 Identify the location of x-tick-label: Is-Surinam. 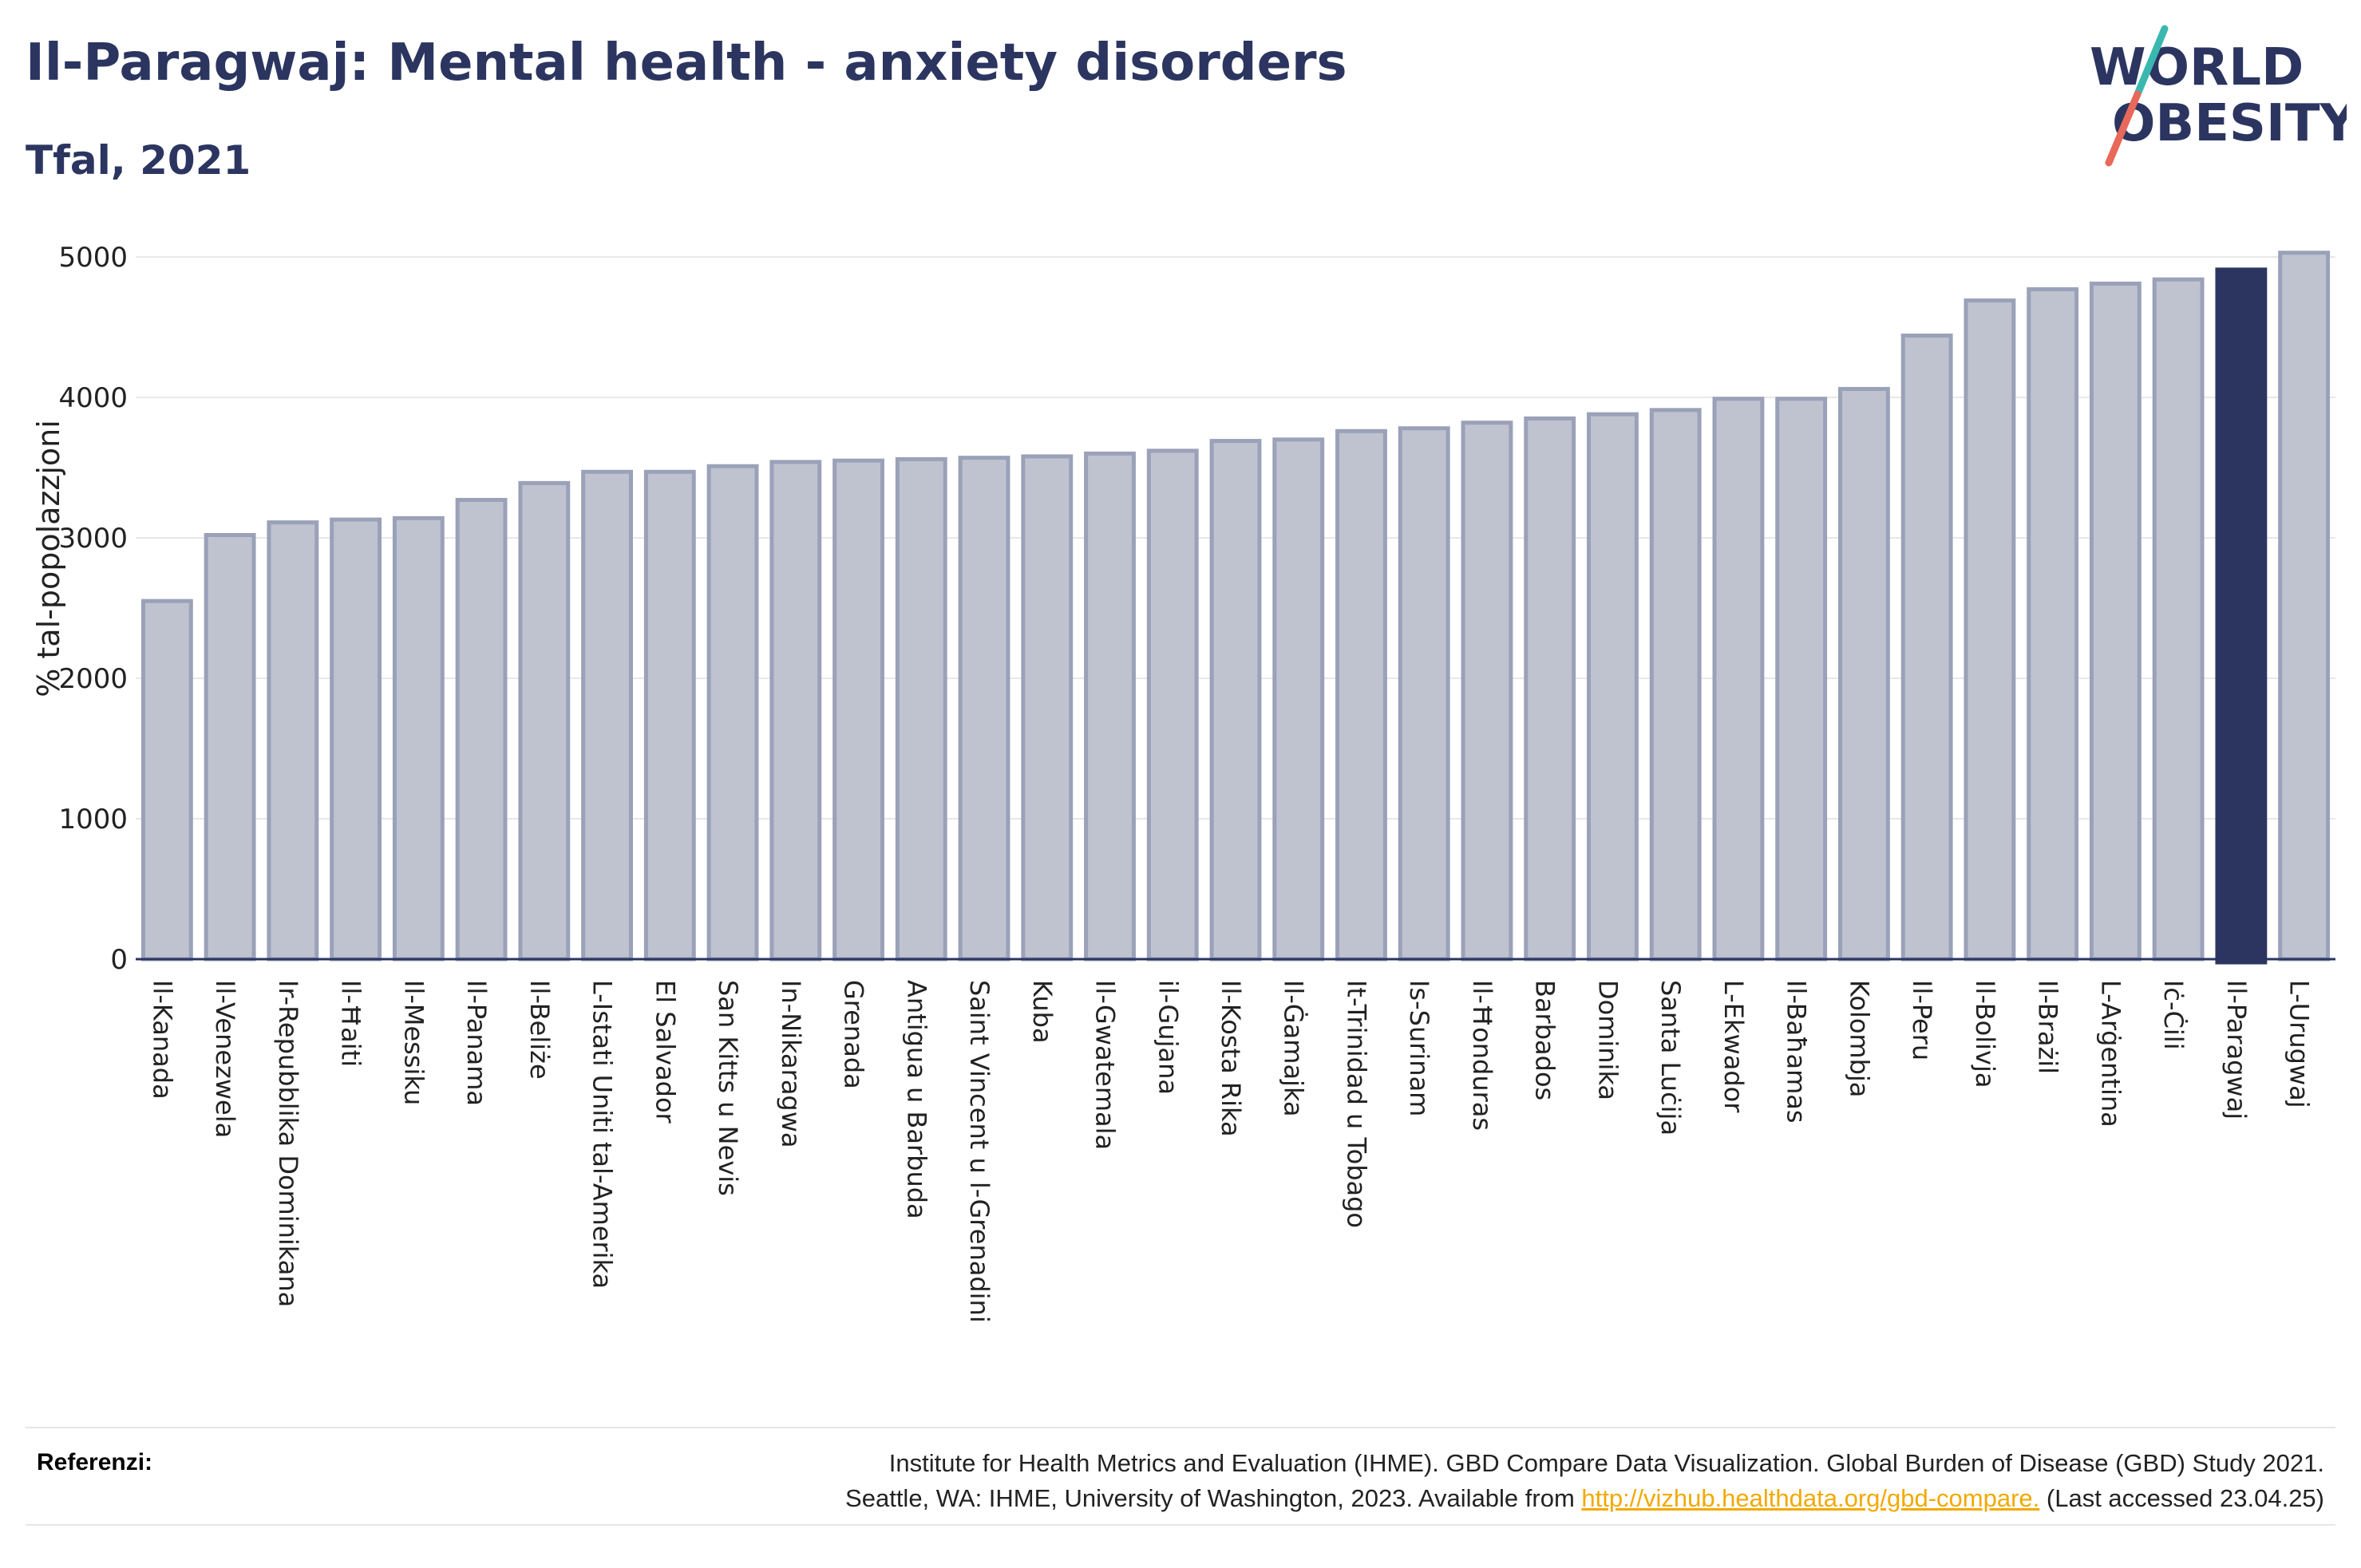
(1419, 1048).